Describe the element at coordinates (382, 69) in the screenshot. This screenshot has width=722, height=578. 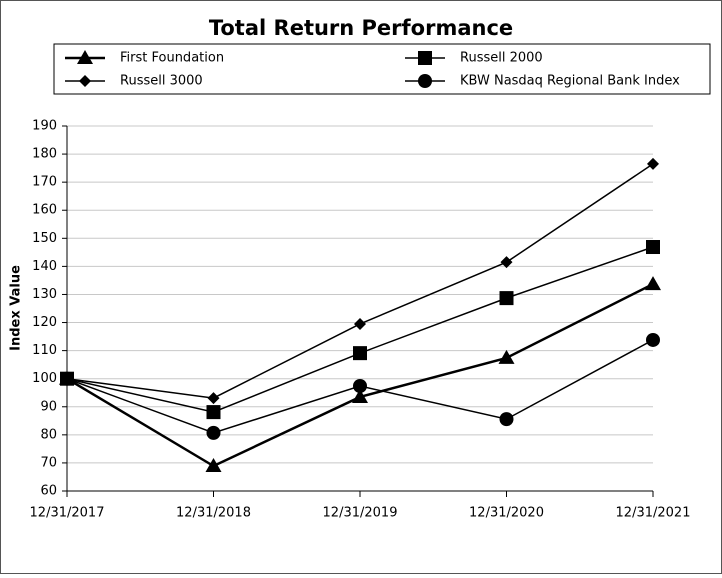
I see `legend-box` at that location.